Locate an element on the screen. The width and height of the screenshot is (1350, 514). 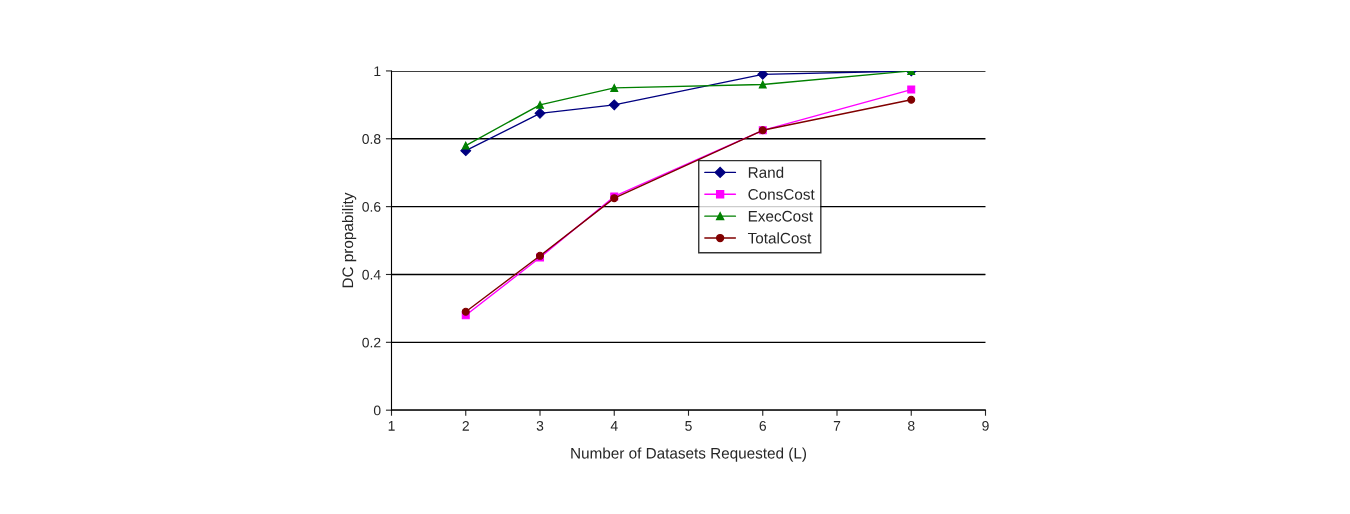
y-tick-label: 0 is located at coordinates (377, 410).